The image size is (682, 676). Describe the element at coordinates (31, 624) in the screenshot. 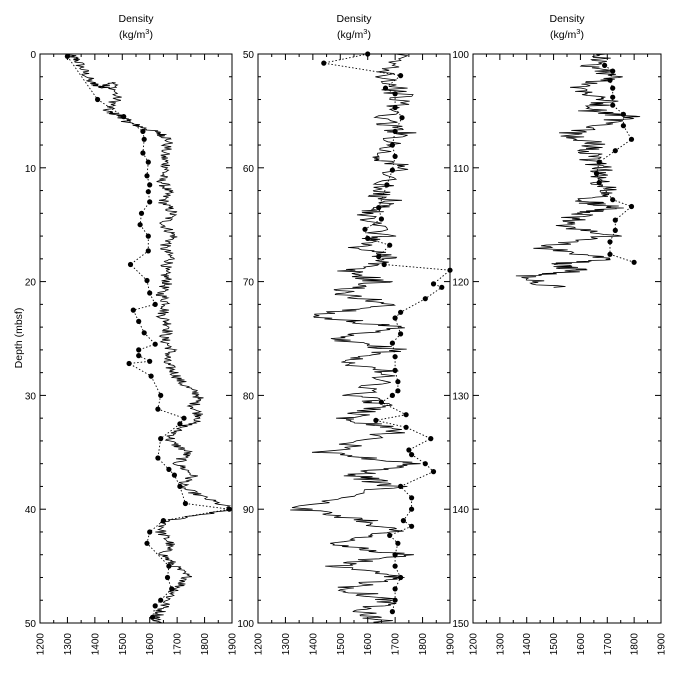

I see `panel-1-ytick-label: 50` at that location.